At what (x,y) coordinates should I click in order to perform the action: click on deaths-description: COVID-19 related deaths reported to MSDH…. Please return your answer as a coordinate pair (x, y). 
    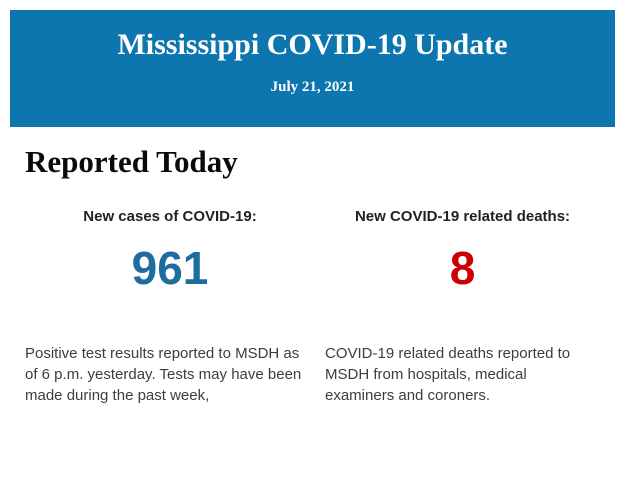
    Looking at the image, I should click on (448, 374).